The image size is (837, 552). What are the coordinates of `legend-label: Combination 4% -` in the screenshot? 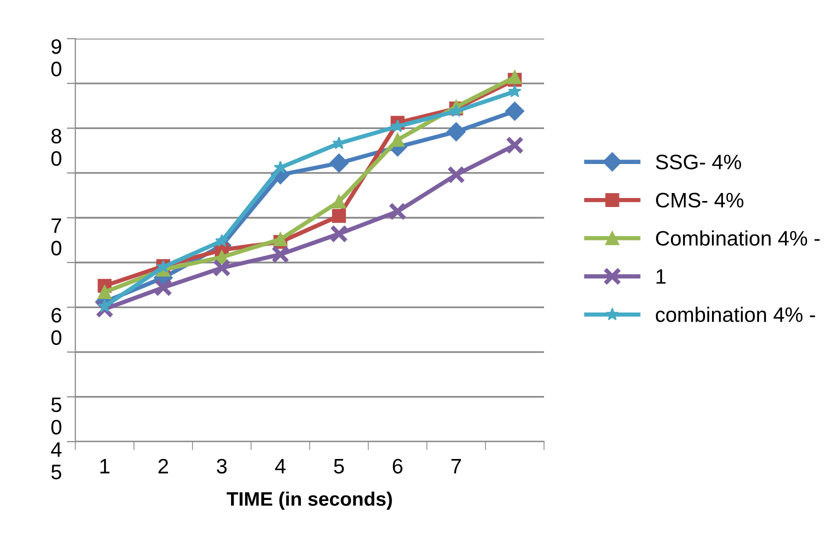 It's located at (738, 238).